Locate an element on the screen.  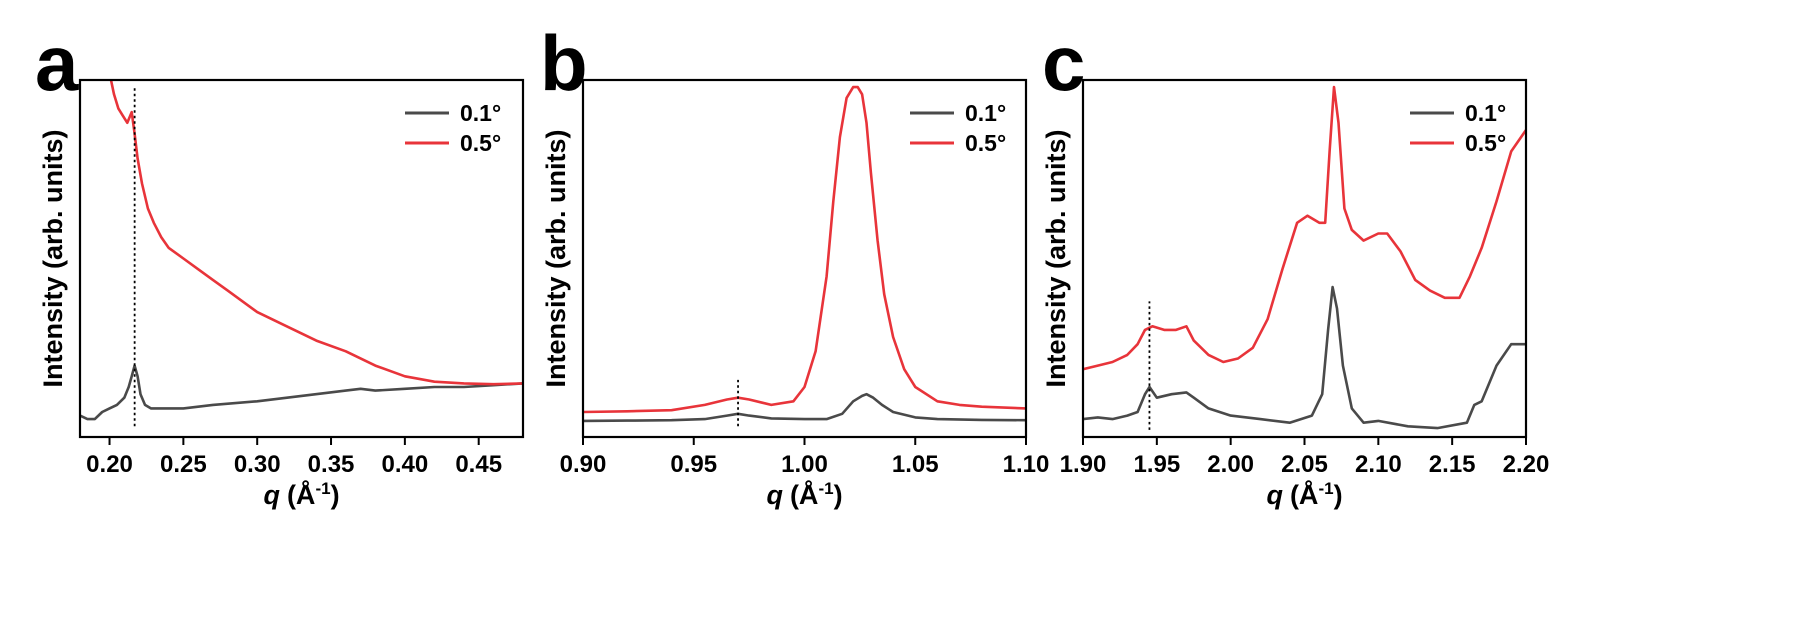
panel-letter: b is located at coordinates (564, 63).